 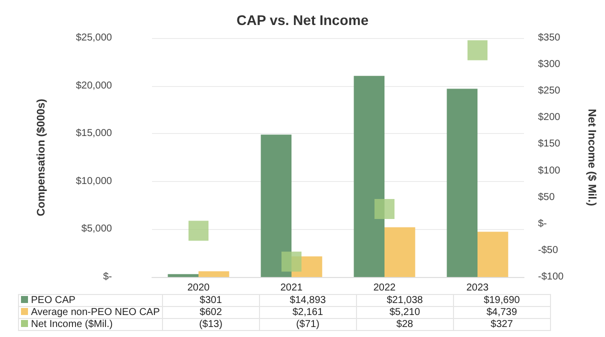 What do you see at coordinates (42, 157) in the screenshot?
I see `y-axis-title: Compensation ($000s)` at bounding box center [42, 157].